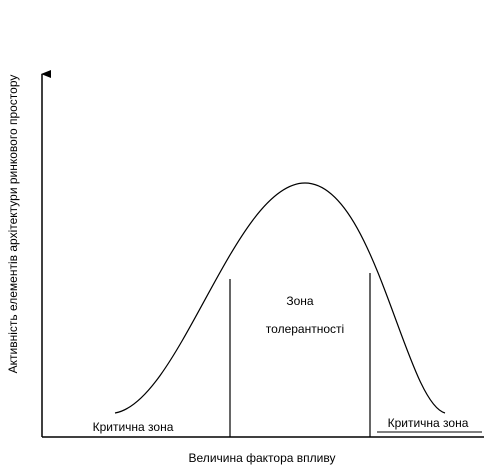 This screenshot has width=488, height=468. Describe the element at coordinates (305, 329) in the screenshot. I see `zone-label: толерантності` at that location.